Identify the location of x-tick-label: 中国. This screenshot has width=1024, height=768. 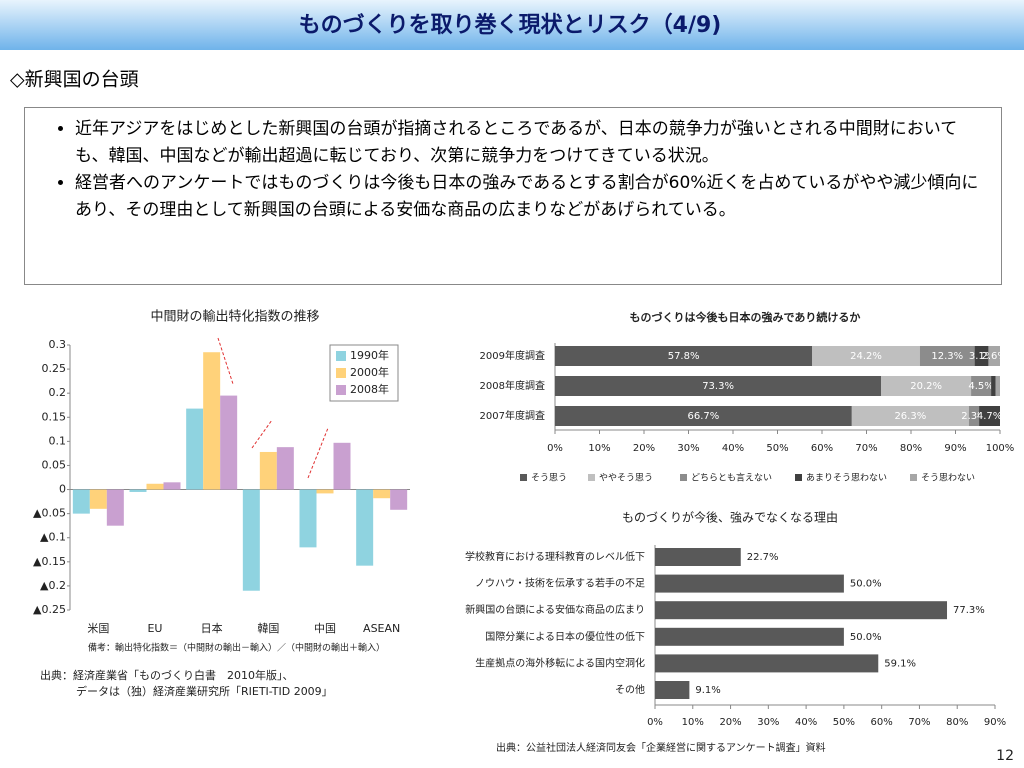
(325, 628).